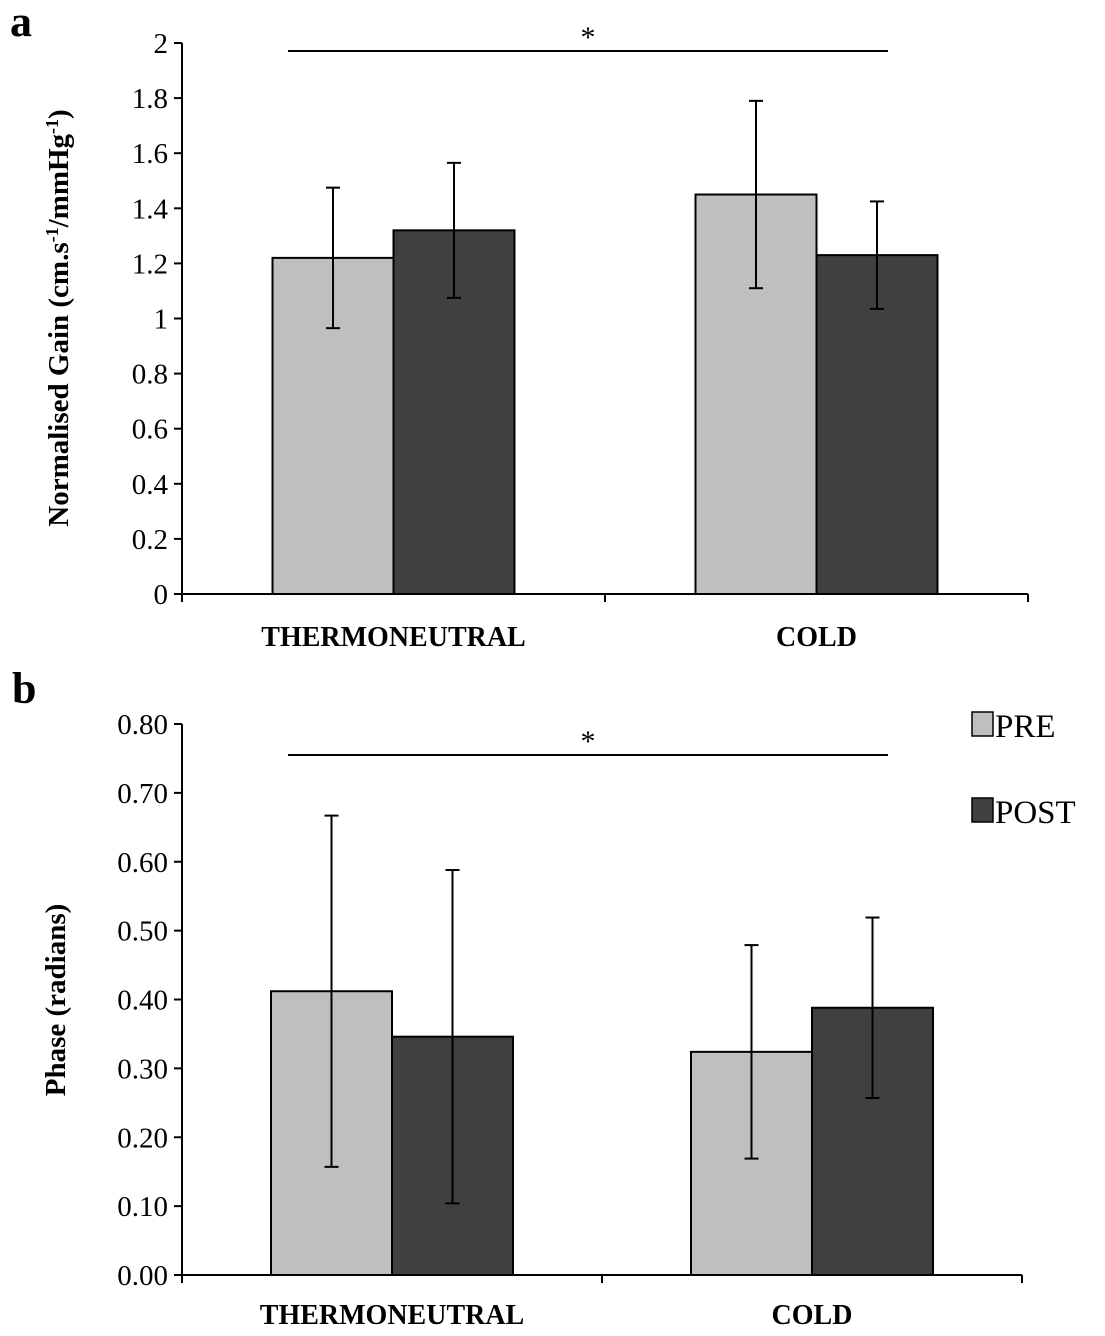  What do you see at coordinates (150, 209) in the screenshot?
I see `y-tick-label: 1.4` at bounding box center [150, 209].